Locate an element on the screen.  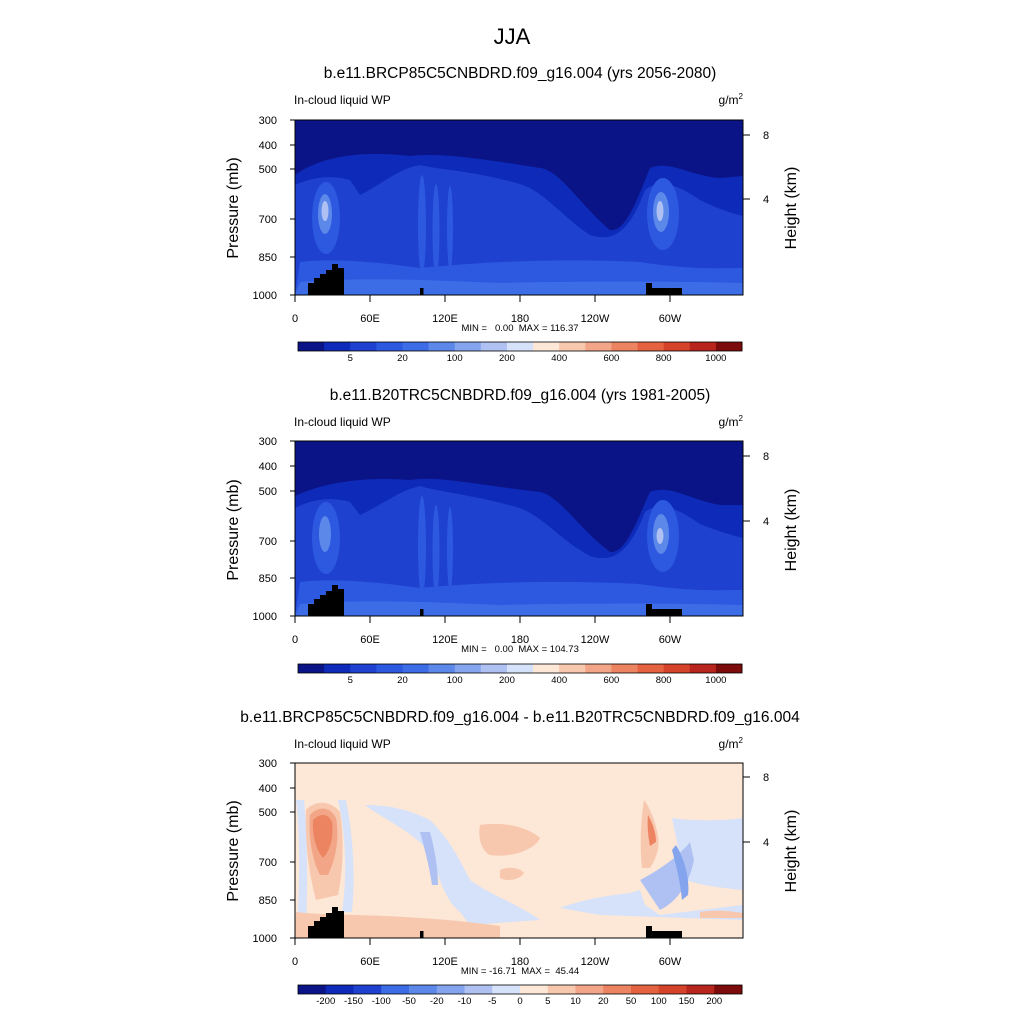
colorbar-label: 150 is located at coordinates (687, 1001).